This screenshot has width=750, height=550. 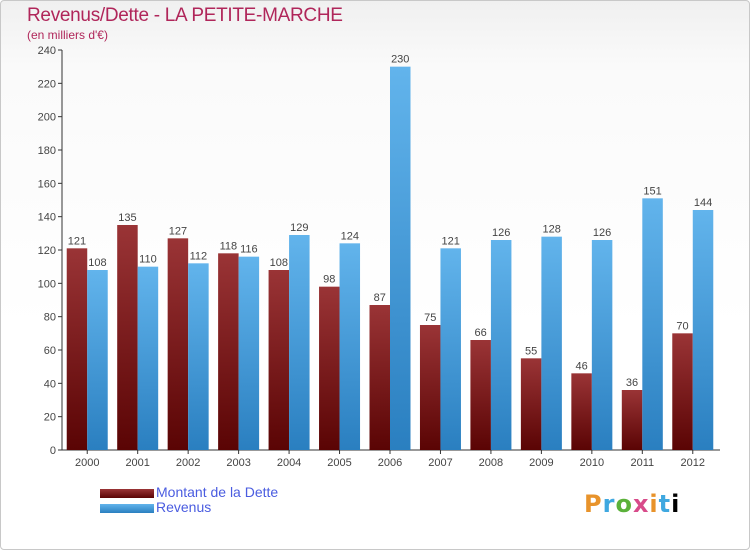 I want to click on x-tick-label: 2002, so click(x=188, y=463).